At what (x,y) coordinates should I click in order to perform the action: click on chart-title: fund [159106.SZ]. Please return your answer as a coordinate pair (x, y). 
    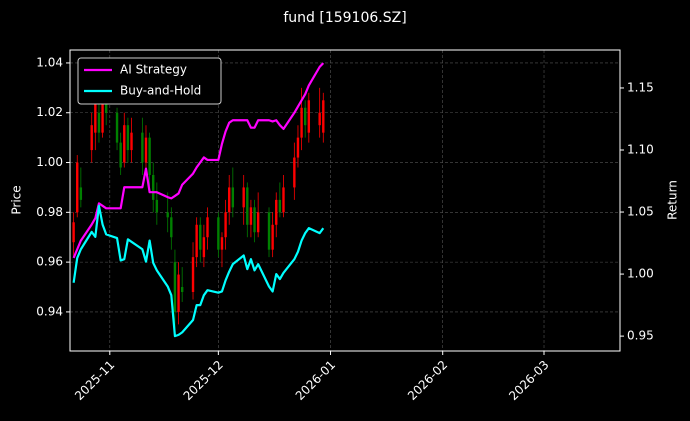
    Looking at the image, I should click on (344, 18).